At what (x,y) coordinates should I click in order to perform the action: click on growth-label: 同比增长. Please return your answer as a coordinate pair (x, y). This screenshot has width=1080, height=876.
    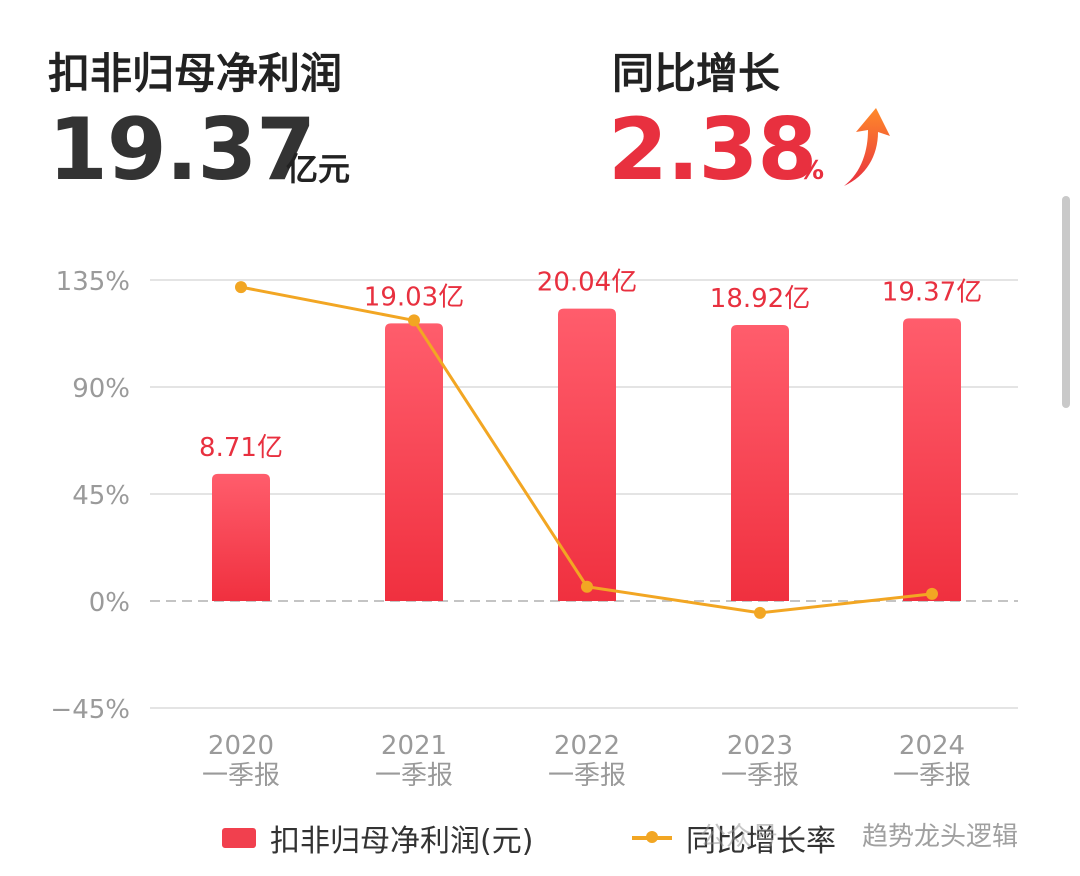
    Looking at the image, I should click on (696, 73).